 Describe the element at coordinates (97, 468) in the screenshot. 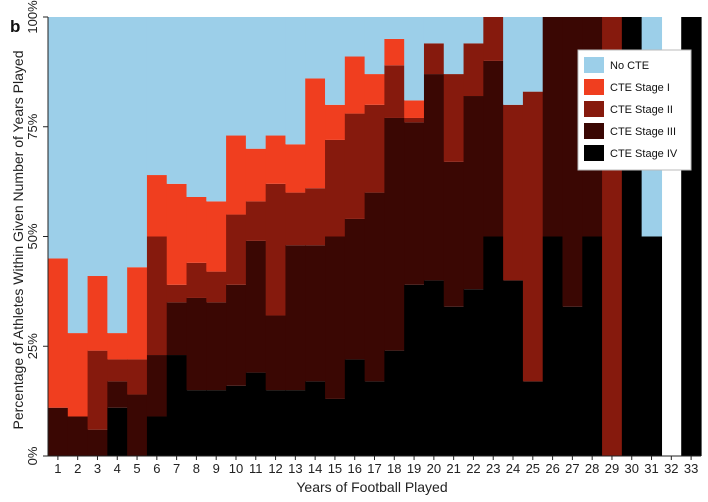

I see `x-tick-label: 3` at that location.